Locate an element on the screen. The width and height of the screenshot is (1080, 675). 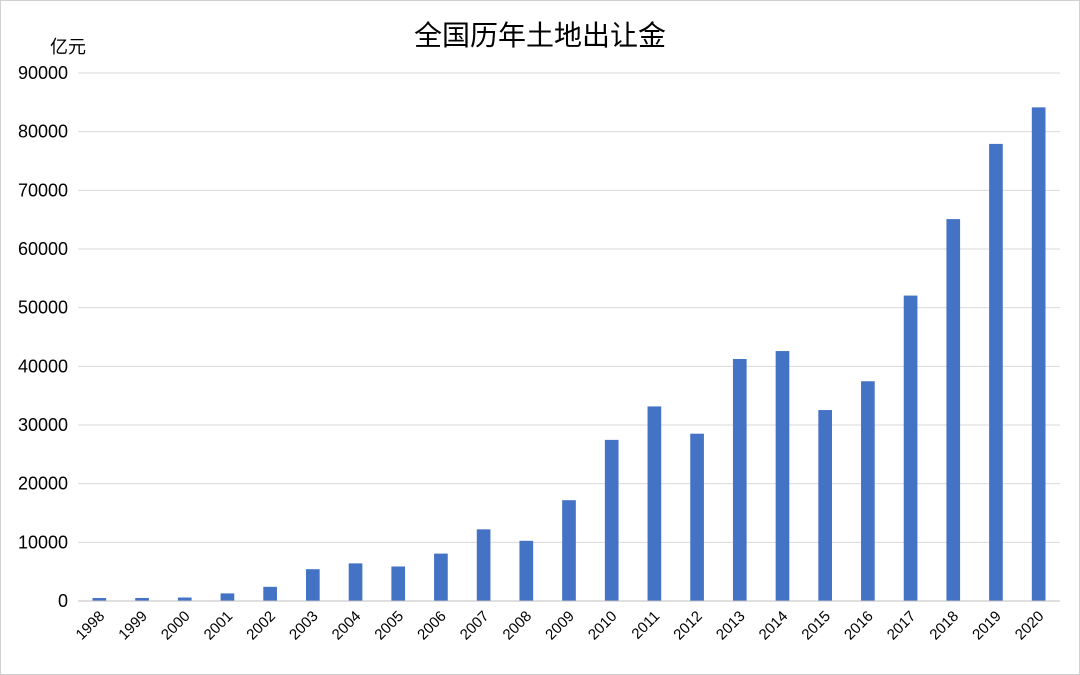
bar-2007 is located at coordinates (483, 565).